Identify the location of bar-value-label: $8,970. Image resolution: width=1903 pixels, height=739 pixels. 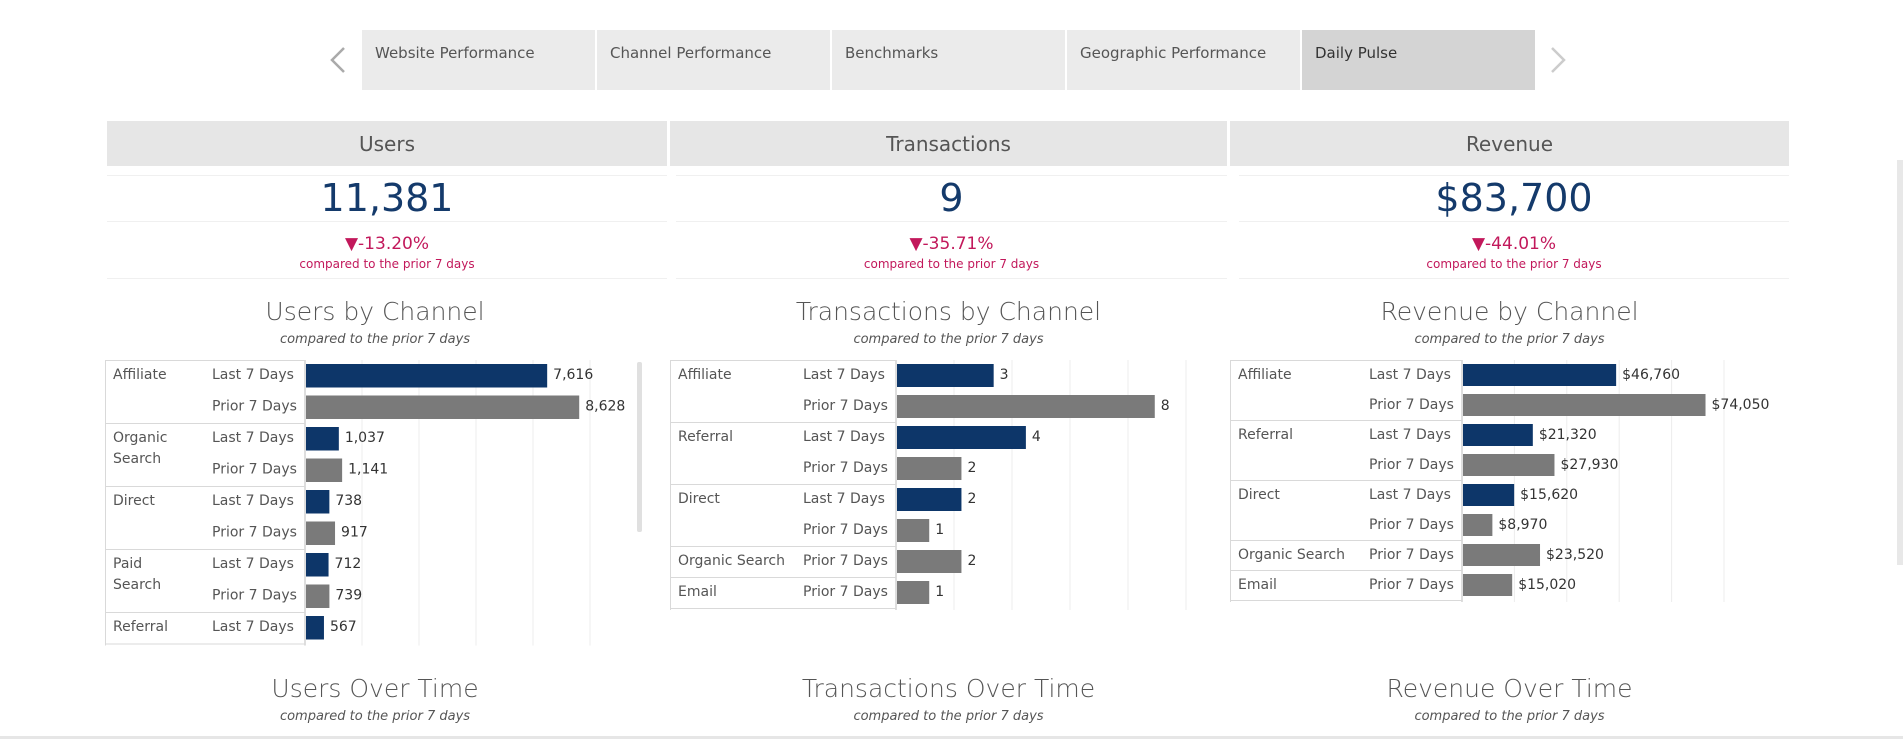
(1522, 525).